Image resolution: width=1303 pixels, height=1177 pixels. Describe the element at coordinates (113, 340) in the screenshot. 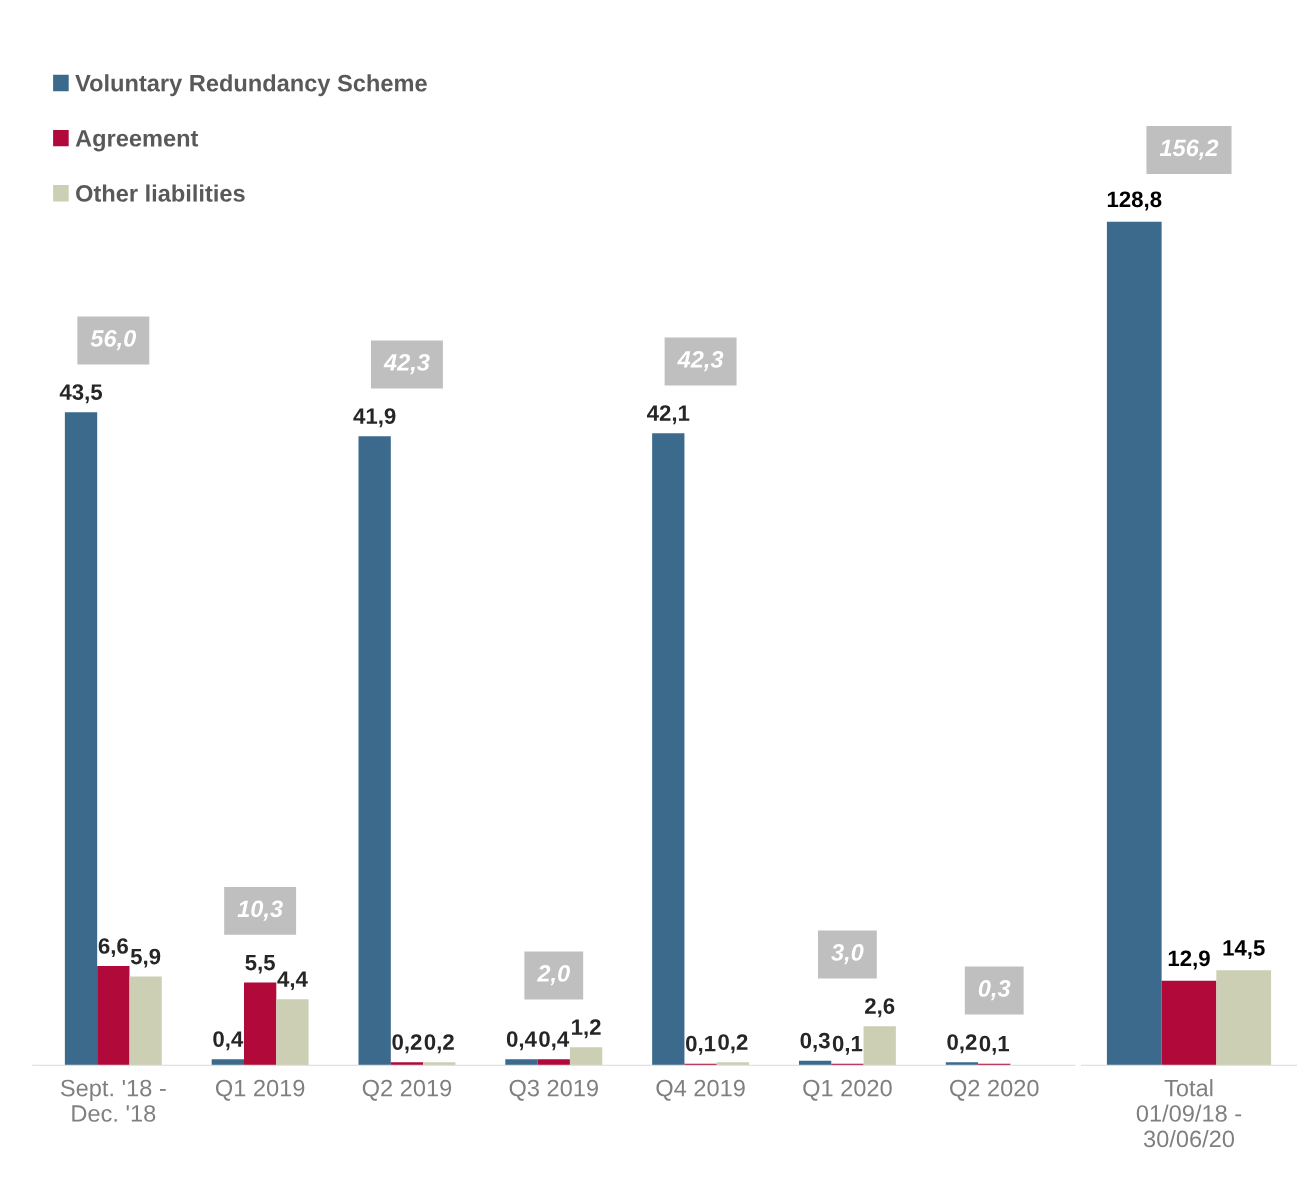

I see `total-label: 56,0` at that location.